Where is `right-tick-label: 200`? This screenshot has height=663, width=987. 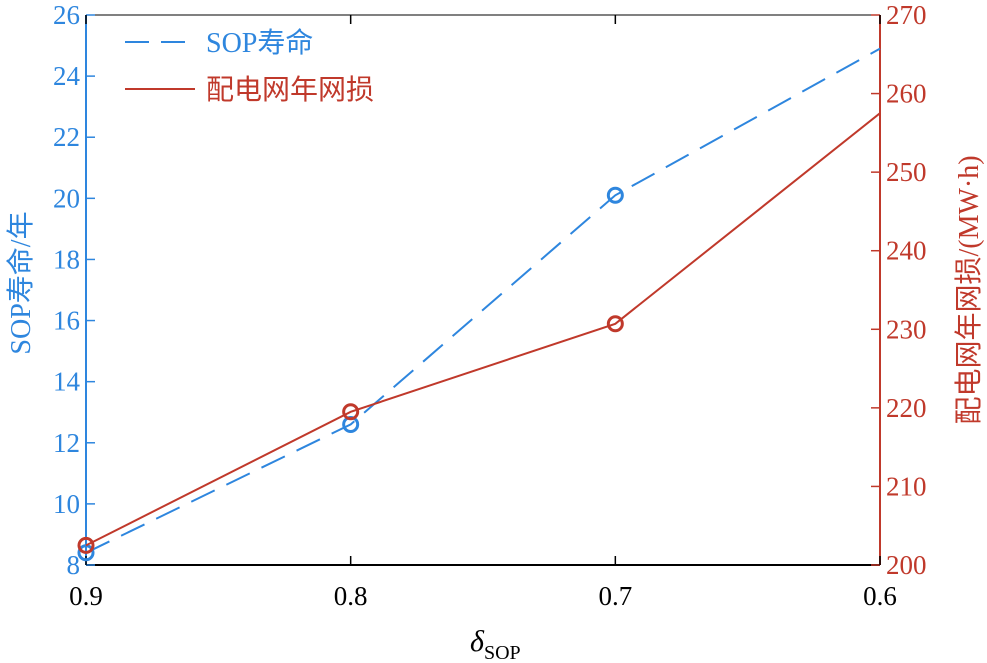
right-tick-label: 200 is located at coordinates (906, 565).